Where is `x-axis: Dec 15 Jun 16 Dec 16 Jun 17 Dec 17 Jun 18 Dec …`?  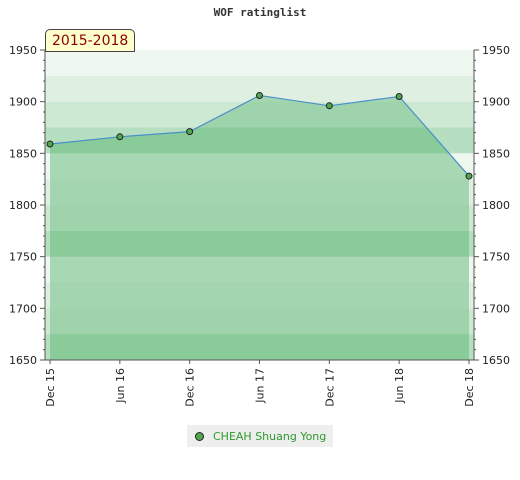 x-axis: Dec 15 Jun 16 Dec 16 Jun 17 Dec 17 Jun 18 Dec … is located at coordinates (260, 383).